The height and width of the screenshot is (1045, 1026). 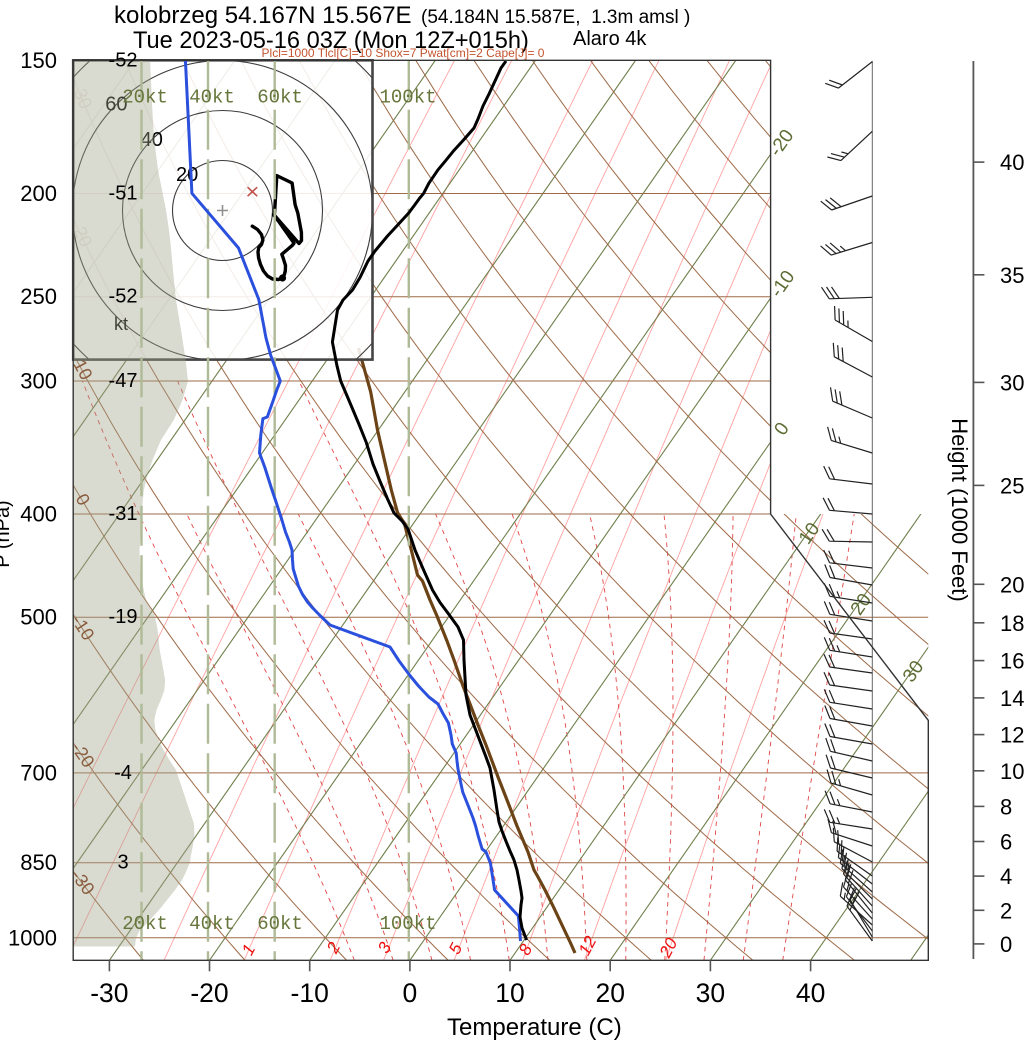 What do you see at coordinates (109, 993) in the screenshot?
I see `svg-text: -30` at bounding box center [109, 993].